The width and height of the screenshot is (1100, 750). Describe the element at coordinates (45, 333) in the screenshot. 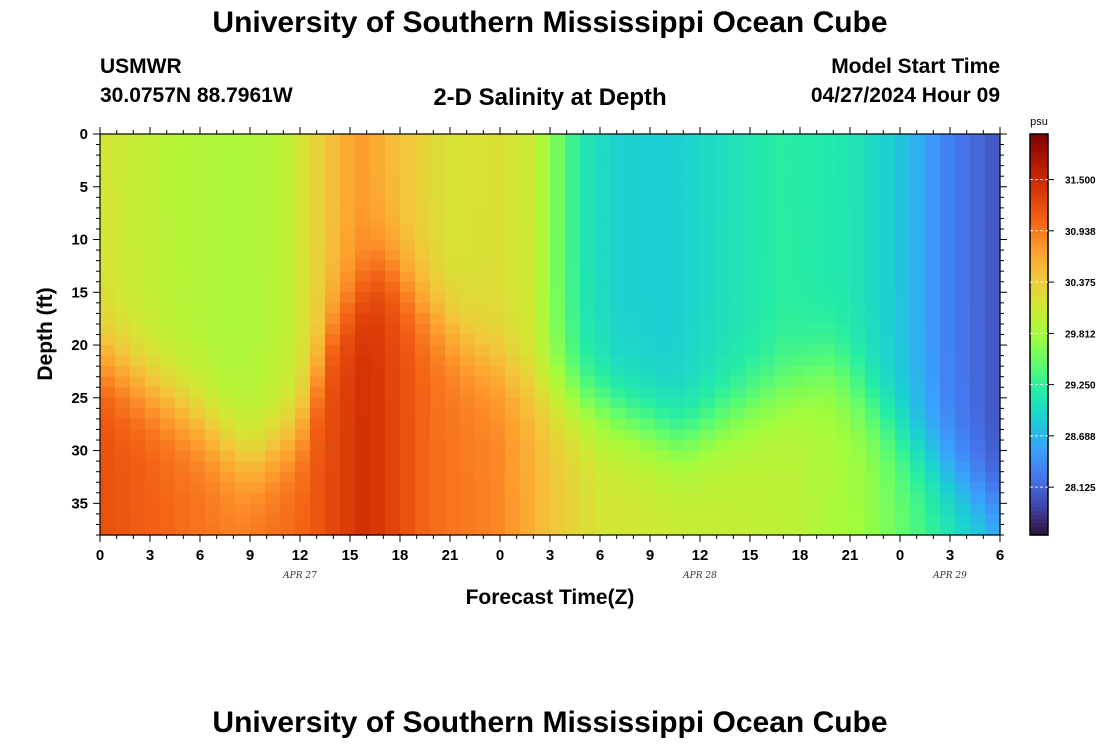

I see `y-axis-title: Depth (ft)` at that location.